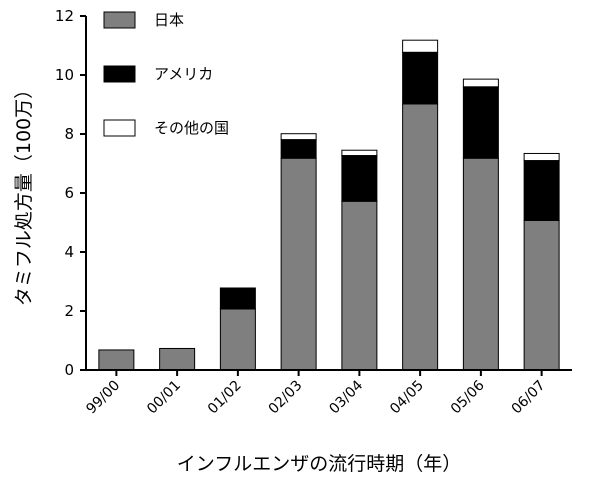 Image resolution: width=600 pixels, height=488 pixels. Describe the element at coordinates (69, 252) in the screenshot. I see `y-tick-label-4: 4` at that location.